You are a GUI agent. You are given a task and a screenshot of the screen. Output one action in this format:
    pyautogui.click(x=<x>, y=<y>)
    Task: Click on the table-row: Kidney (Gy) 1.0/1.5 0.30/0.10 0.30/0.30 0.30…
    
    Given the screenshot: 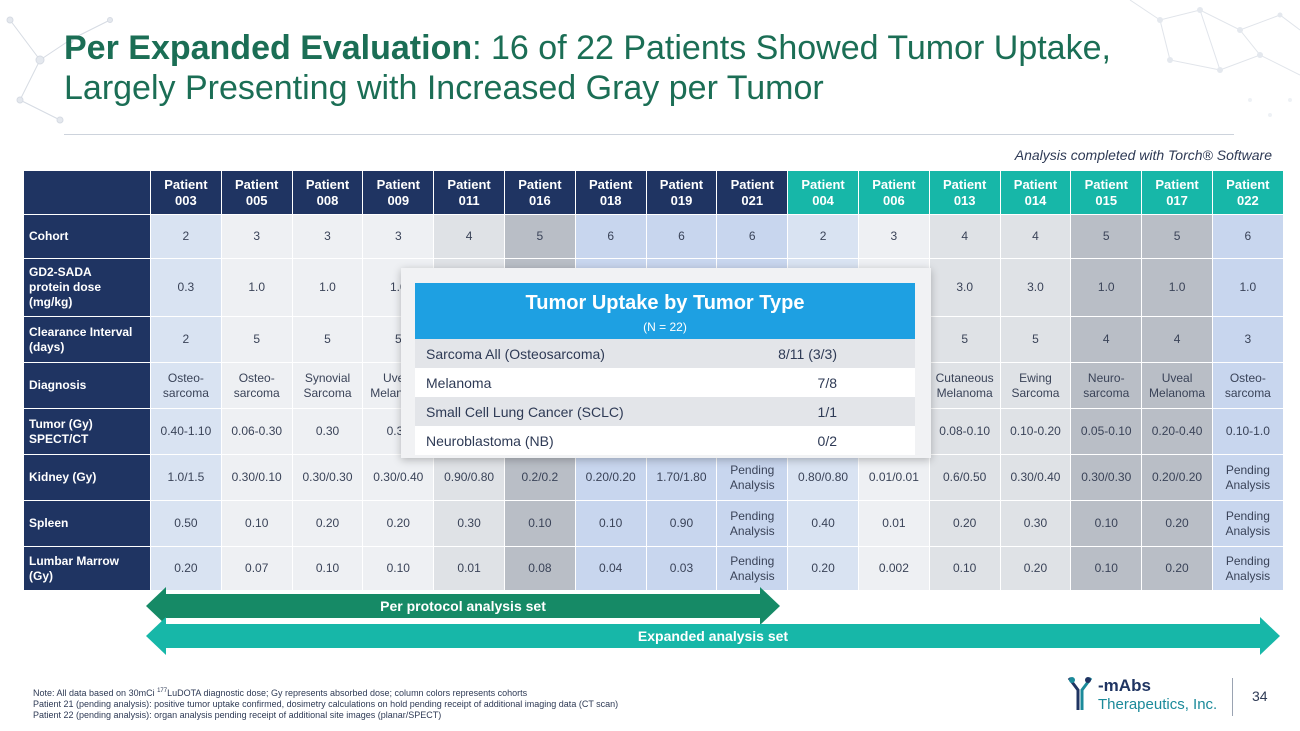 What is the action you would take?
    pyautogui.click(x=653, y=477)
    